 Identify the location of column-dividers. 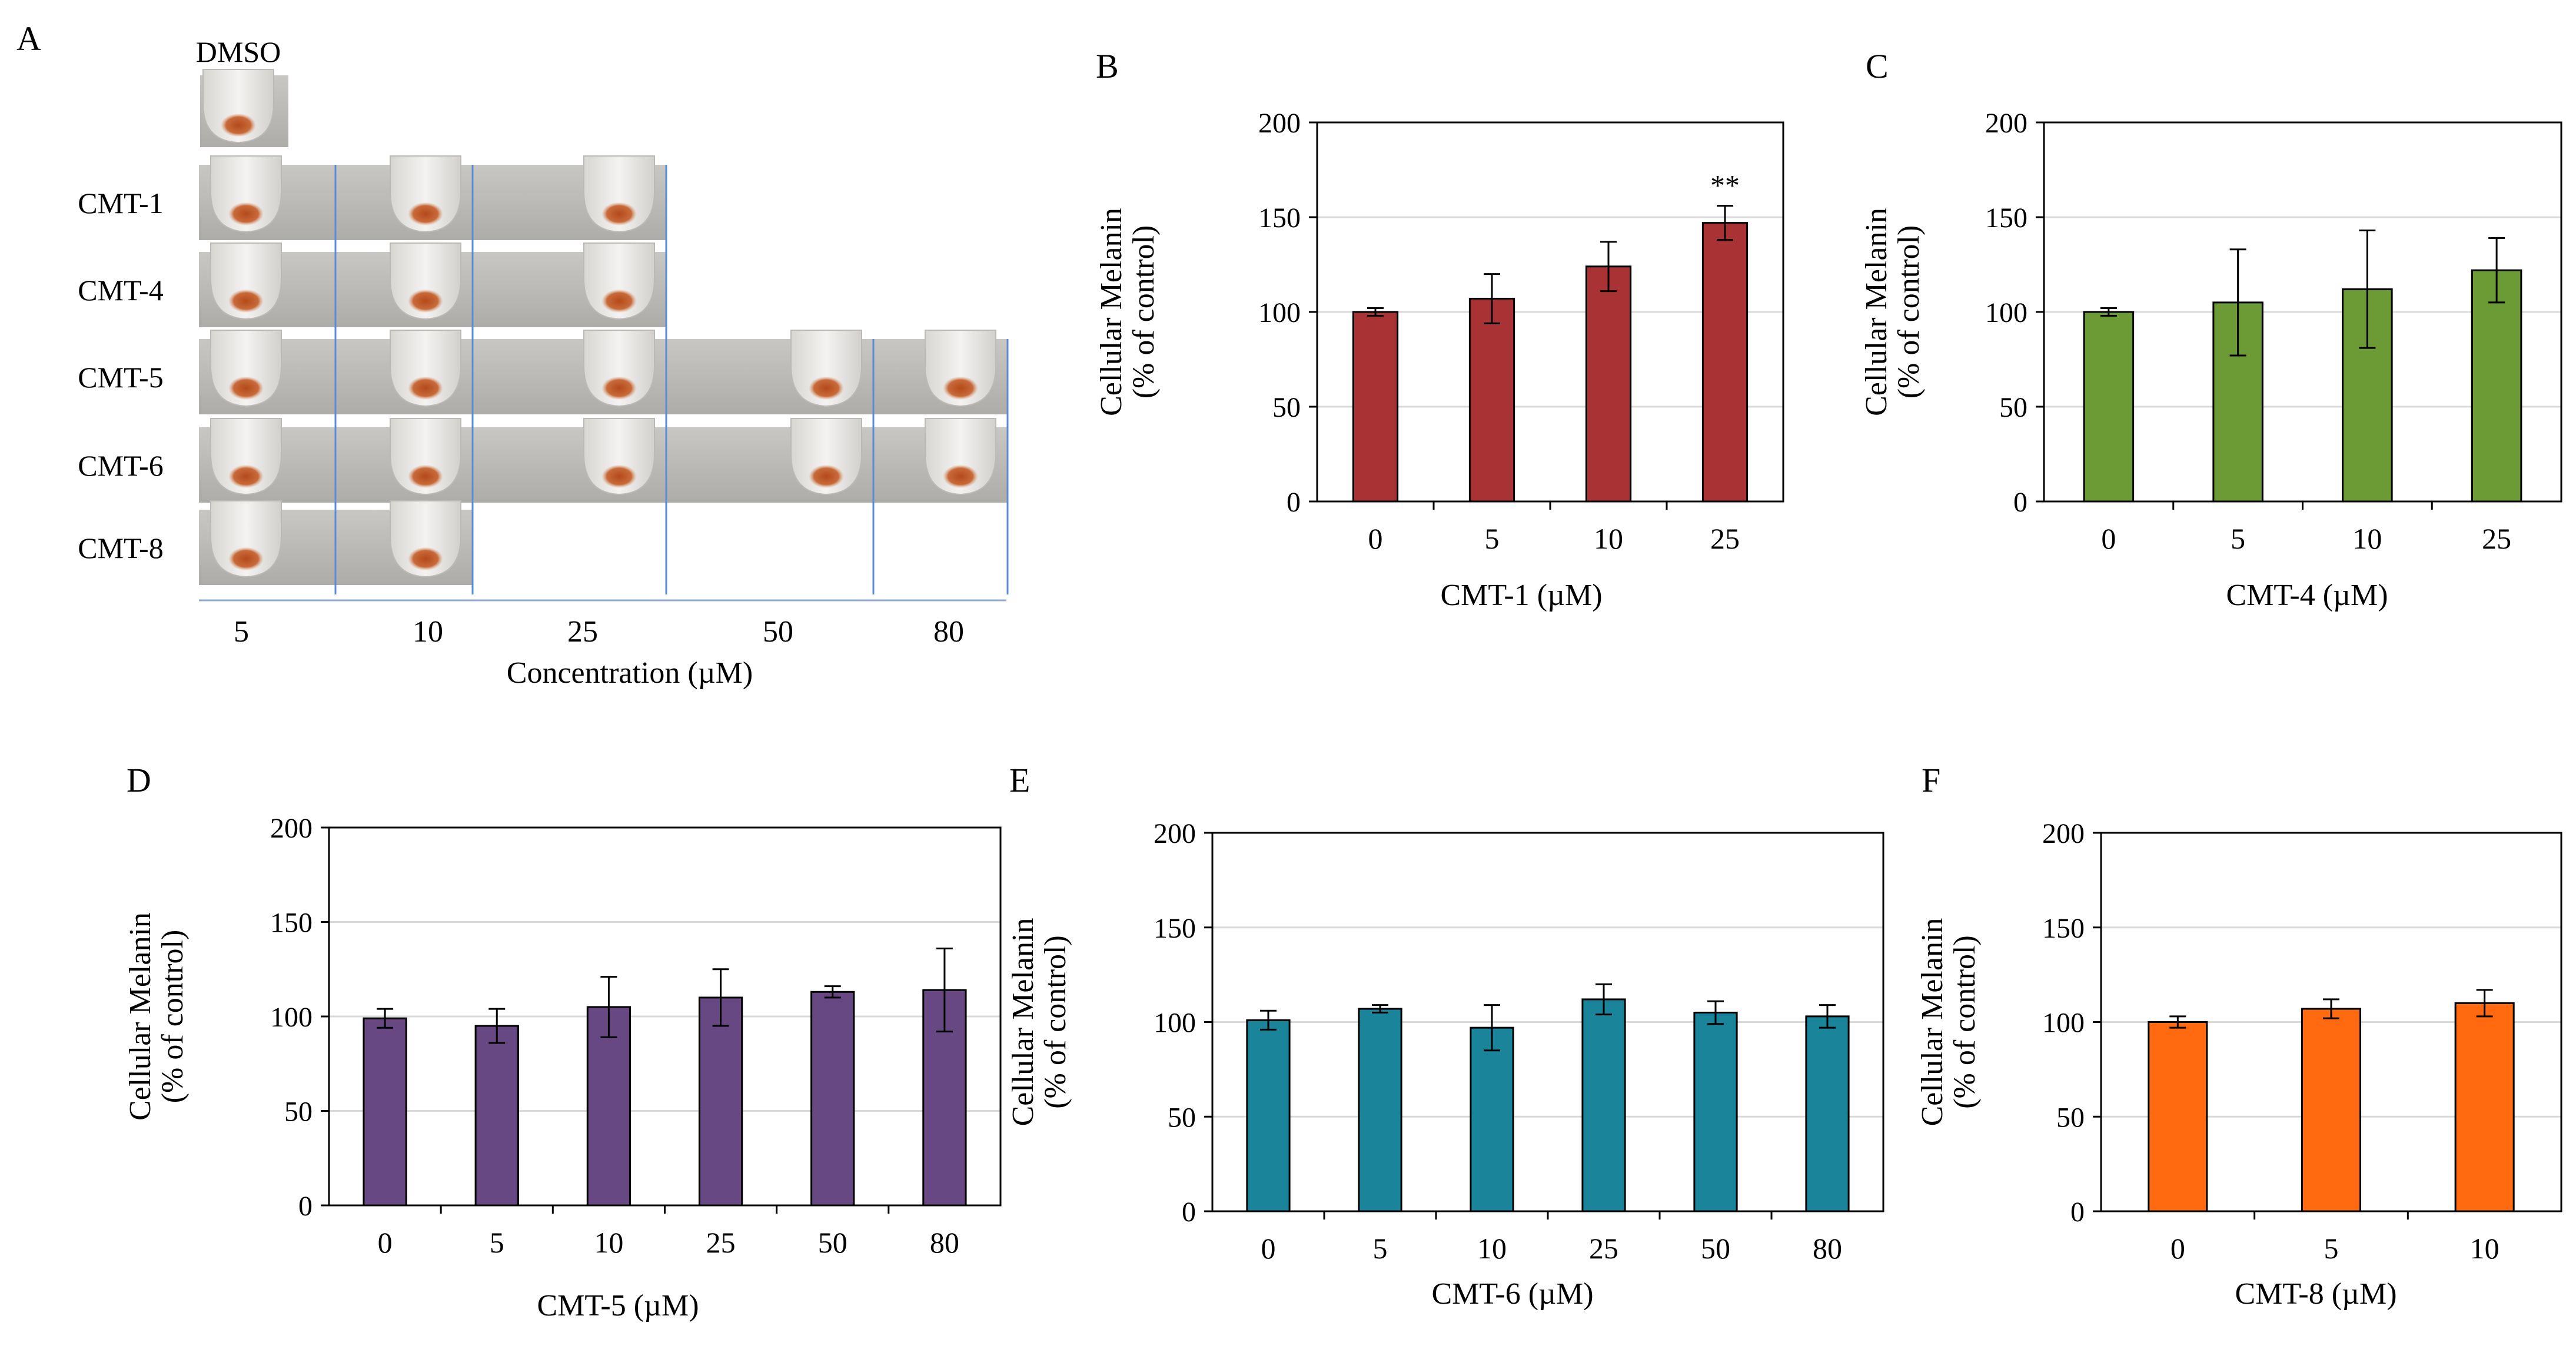
(671, 379).